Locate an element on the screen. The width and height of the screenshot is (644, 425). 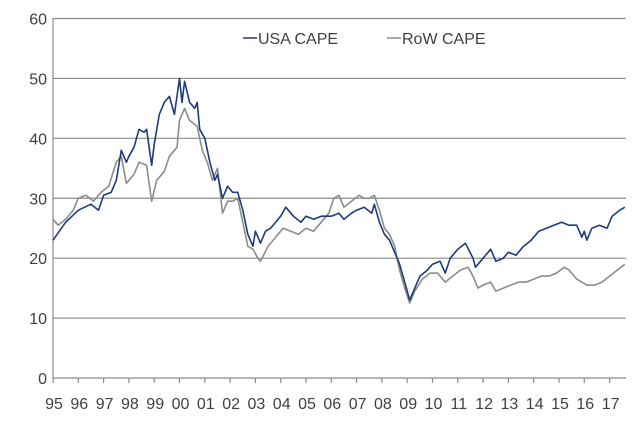
x-tick-label: 08 is located at coordinates (383, 404).